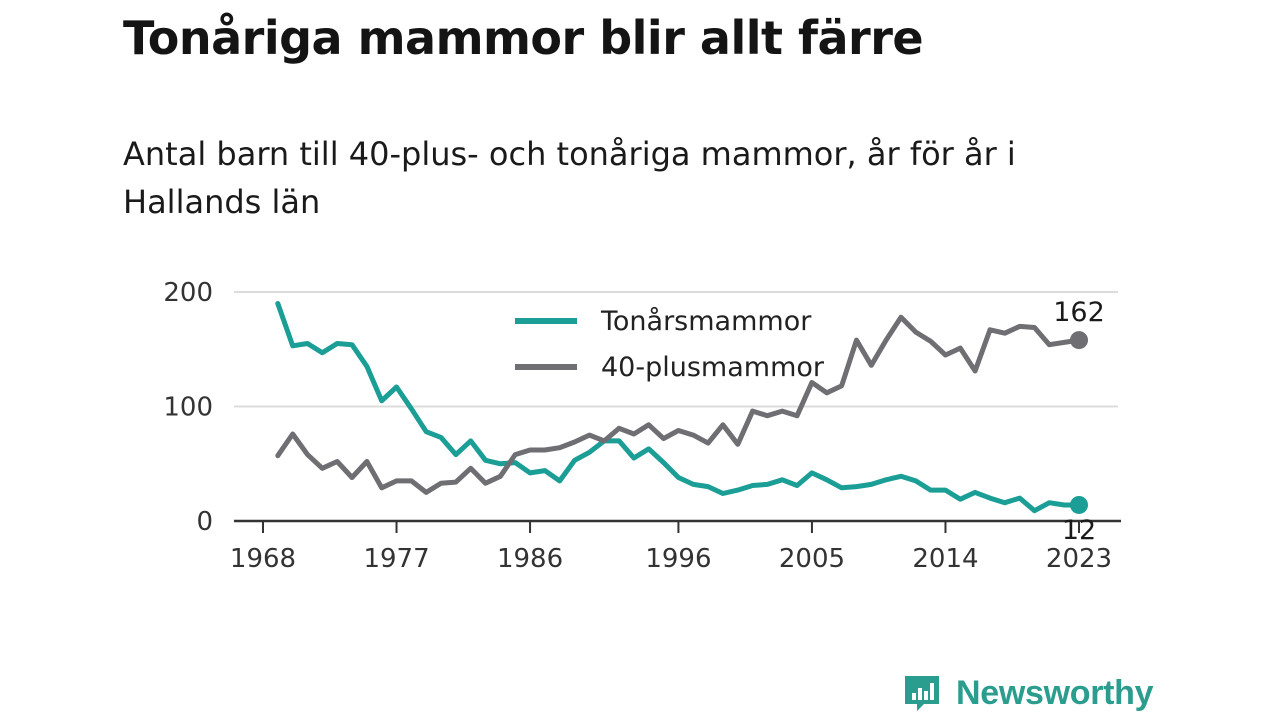 The height and width of the screenshot is (720, 1280). Describe the element at coordinates (1055, 692) in the screenshot. I see `brand-name: Newsworthy` at that location.